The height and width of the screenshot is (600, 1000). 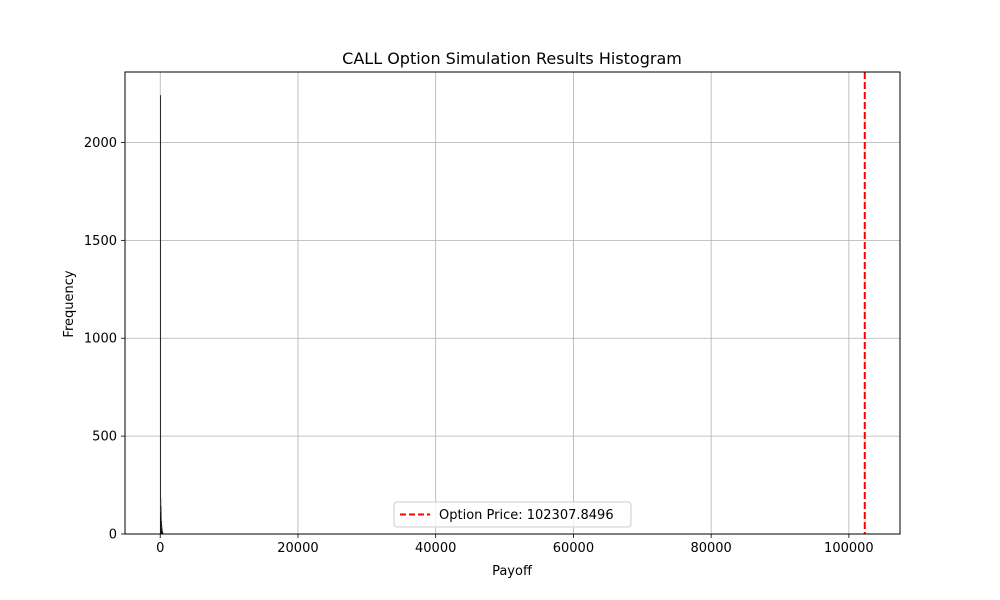 I want to click on y-tick-label: 500, so click(x=104, y=437).